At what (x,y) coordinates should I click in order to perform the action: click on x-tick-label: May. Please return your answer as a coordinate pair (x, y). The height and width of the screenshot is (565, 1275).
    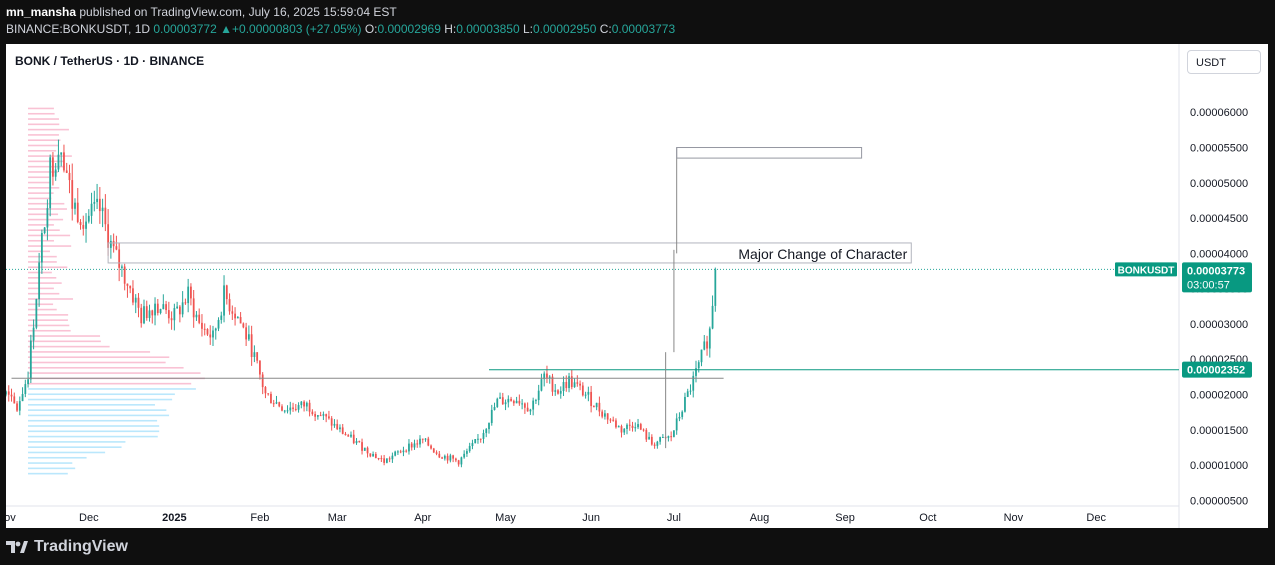
    Looking at the image, I should click on (505, 518).